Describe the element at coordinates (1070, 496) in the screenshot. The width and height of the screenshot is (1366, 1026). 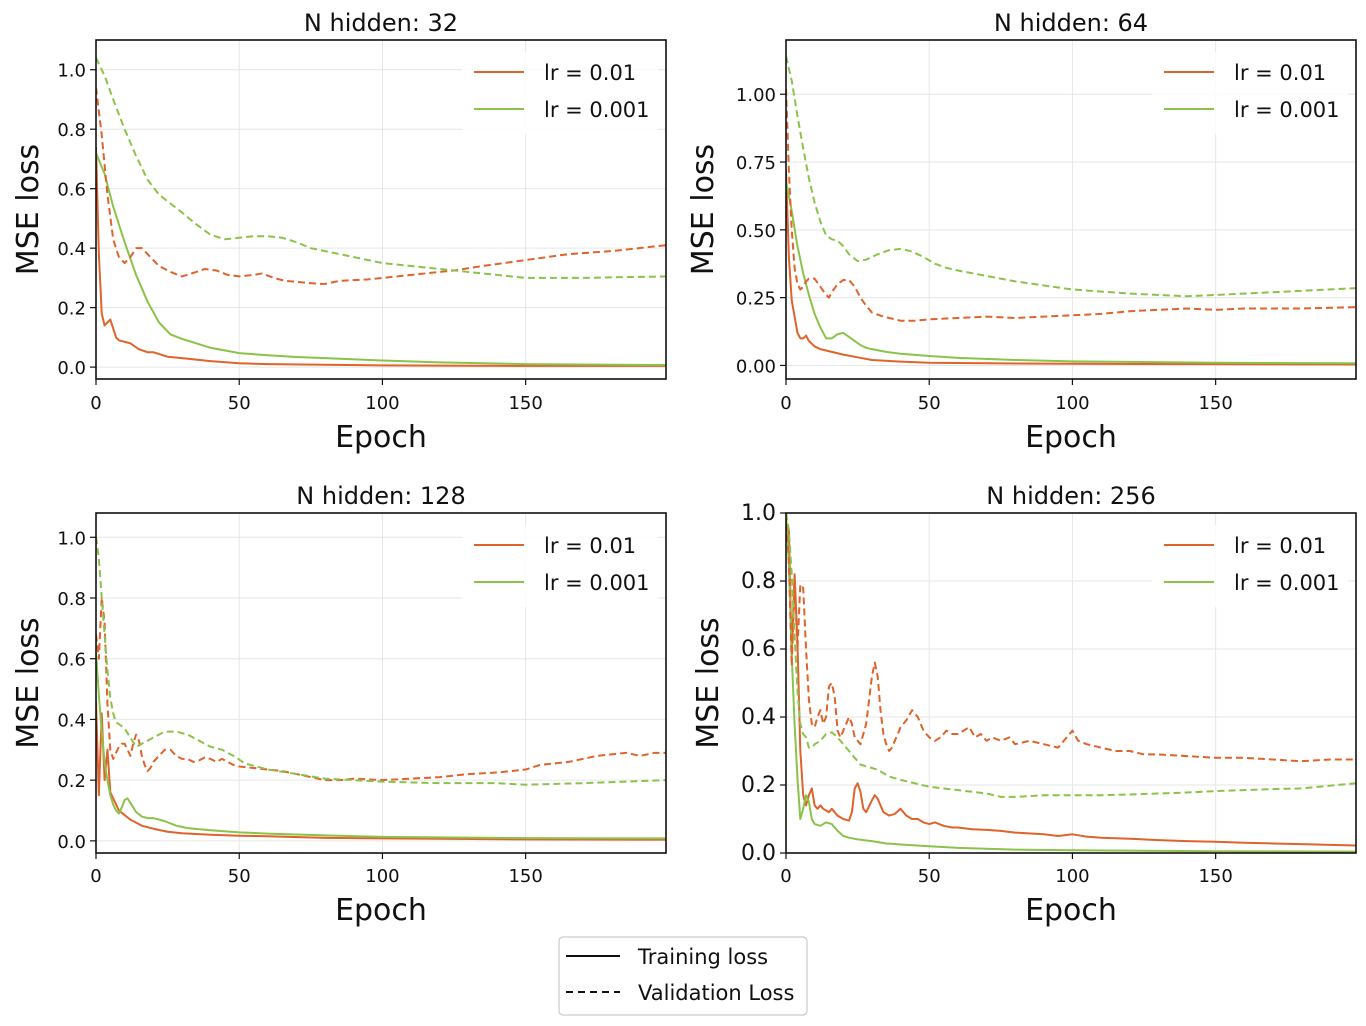
I see `chart-title: N hidden: 256` at that location.